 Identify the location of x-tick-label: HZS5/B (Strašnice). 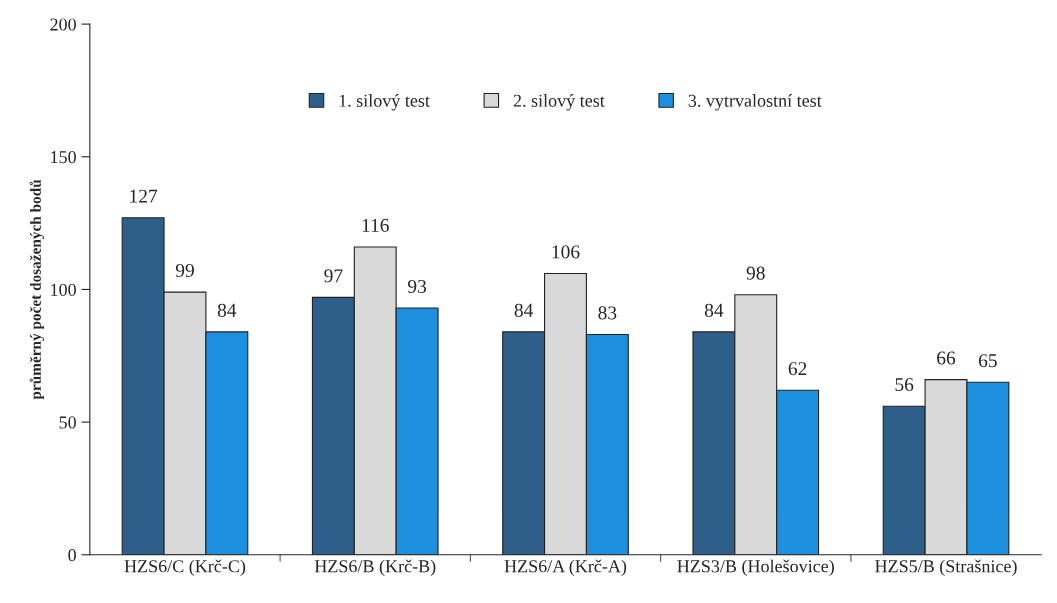
(946, 568).